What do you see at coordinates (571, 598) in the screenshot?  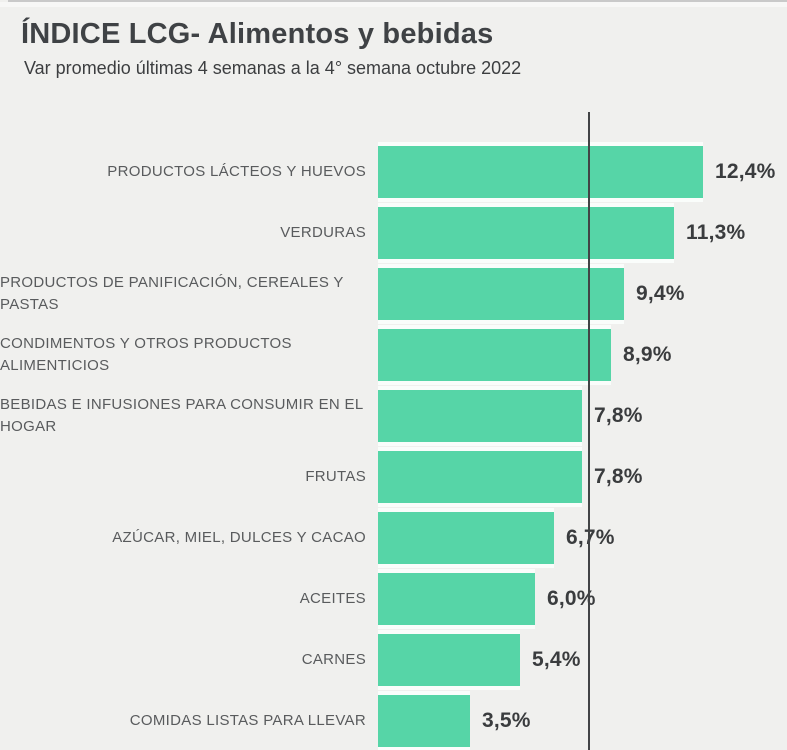 I see `value-label: 6,0%` at bounding box center [571, 598].